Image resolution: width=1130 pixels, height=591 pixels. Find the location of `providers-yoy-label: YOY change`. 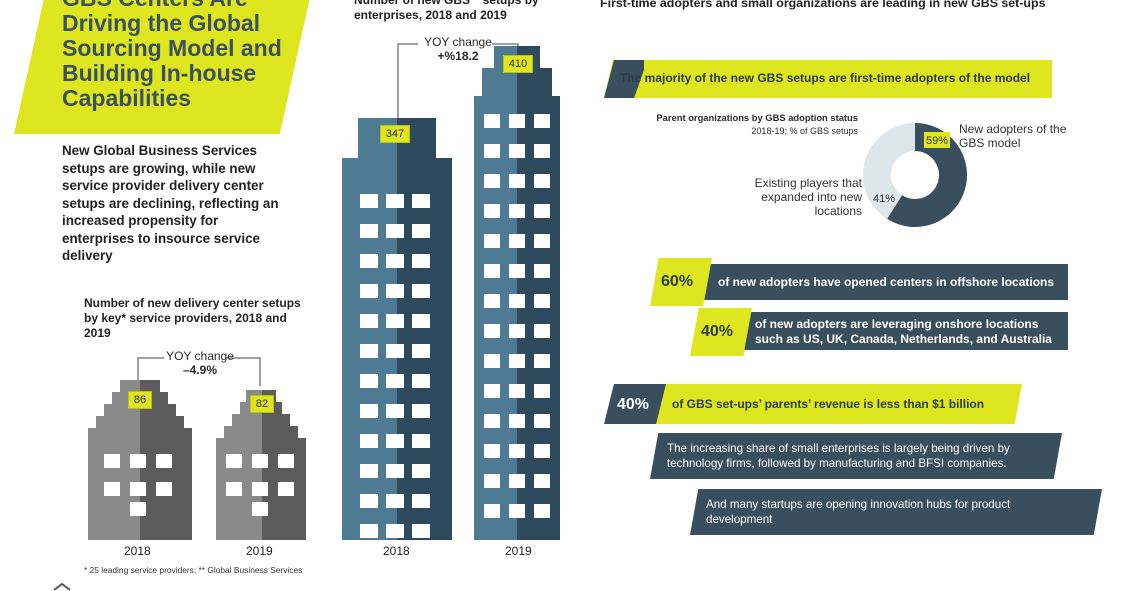

providers-yoy-label: YOY change is located at coordinates (200, 356).